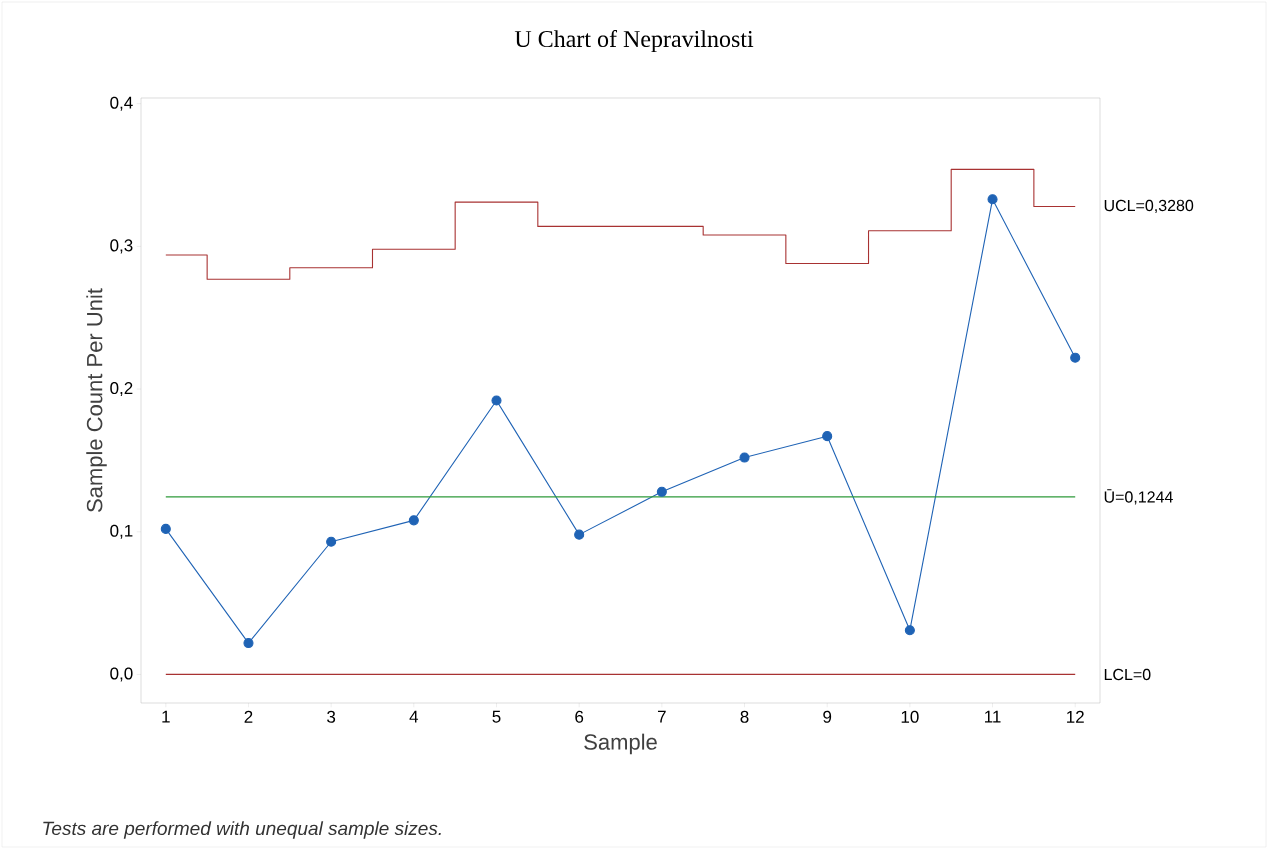 The width and height of the screenshot is (1268, 849). What do you see at coordinates (331, 716) in the screenshot?
I see `x-tick-label: 3` at bounding box center [331, 716].